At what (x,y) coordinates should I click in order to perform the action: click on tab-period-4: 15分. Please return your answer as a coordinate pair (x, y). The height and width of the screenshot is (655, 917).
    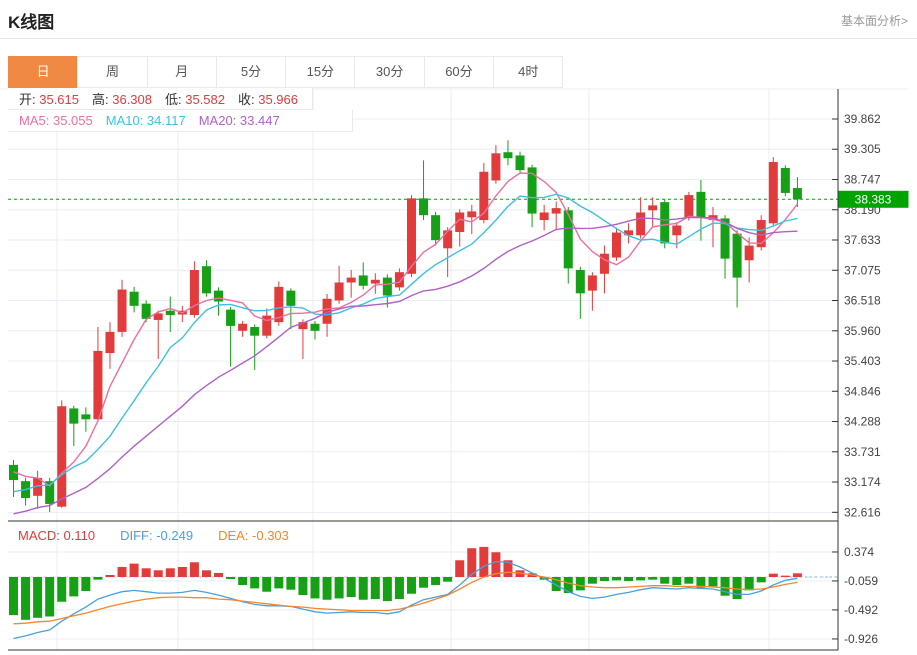
    Looking at the image, I should click on (320, 72).